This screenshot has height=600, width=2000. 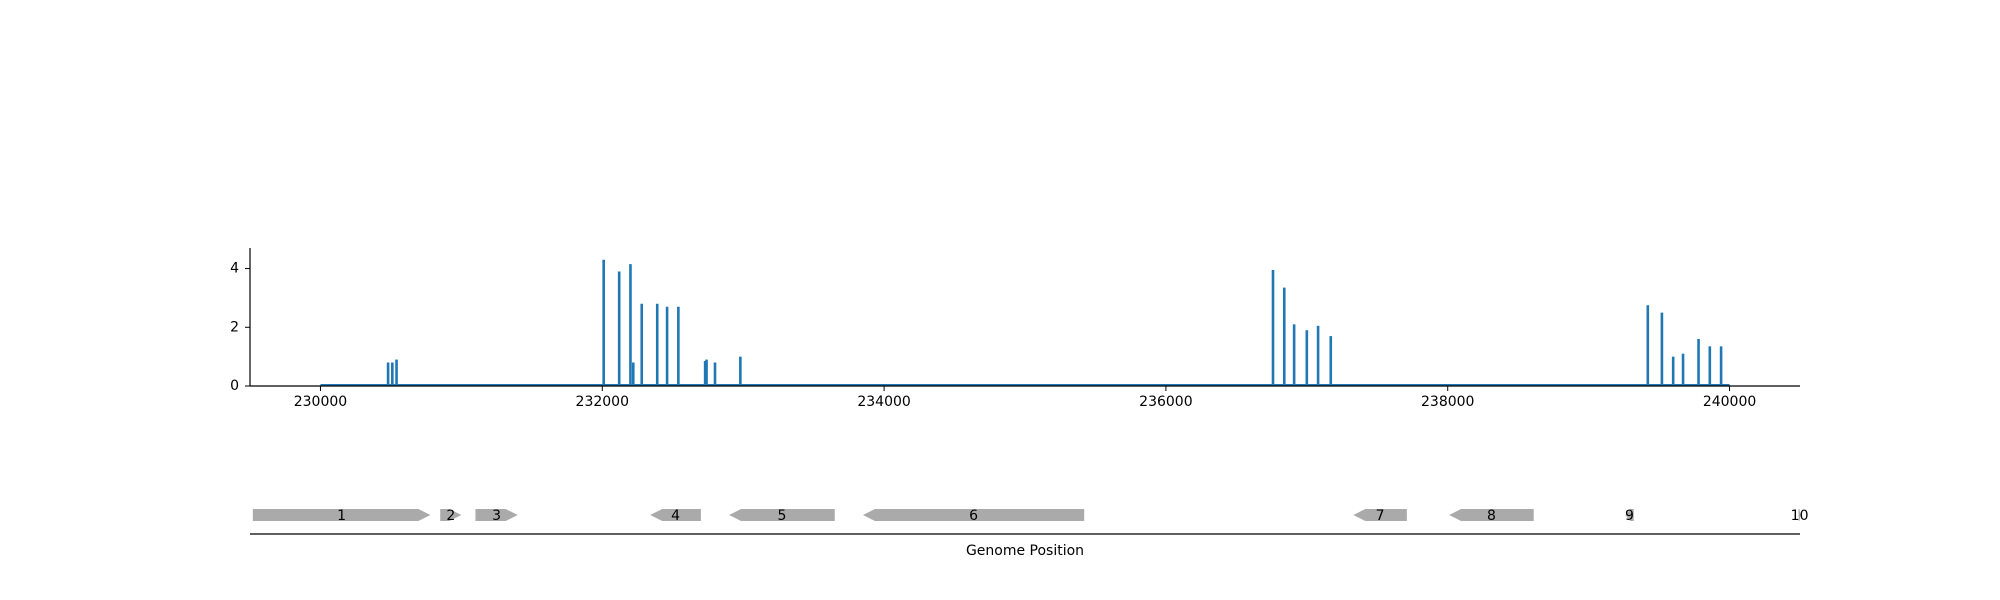 What do you see at coordinates (234, 269) in the screenshot?
I see `y-tick-label: 4` at bounding box center [234, 269].